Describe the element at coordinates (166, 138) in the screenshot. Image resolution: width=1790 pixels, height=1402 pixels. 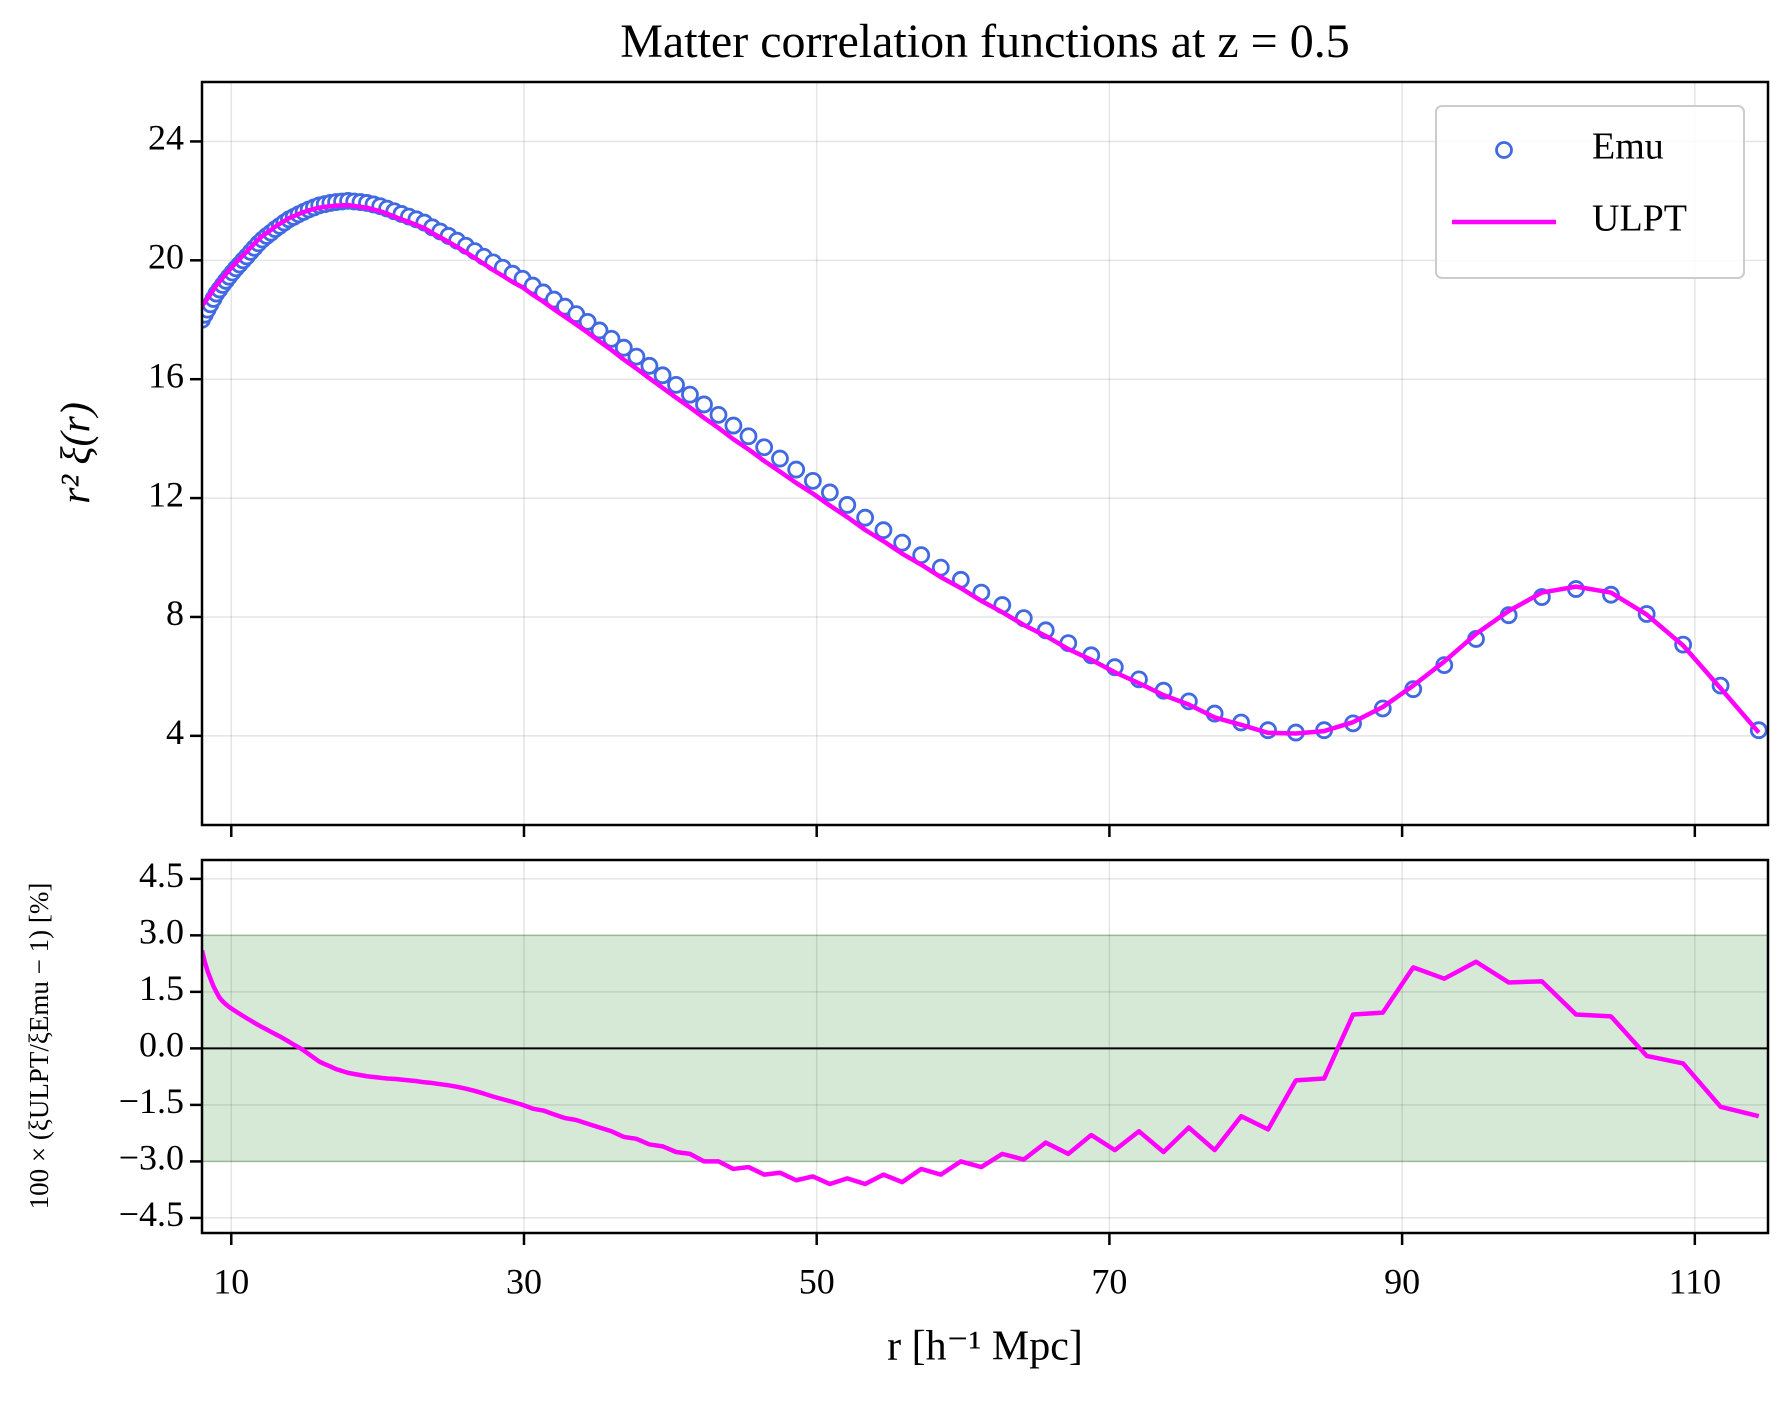
I see `y-tick-label: 24` at that location.